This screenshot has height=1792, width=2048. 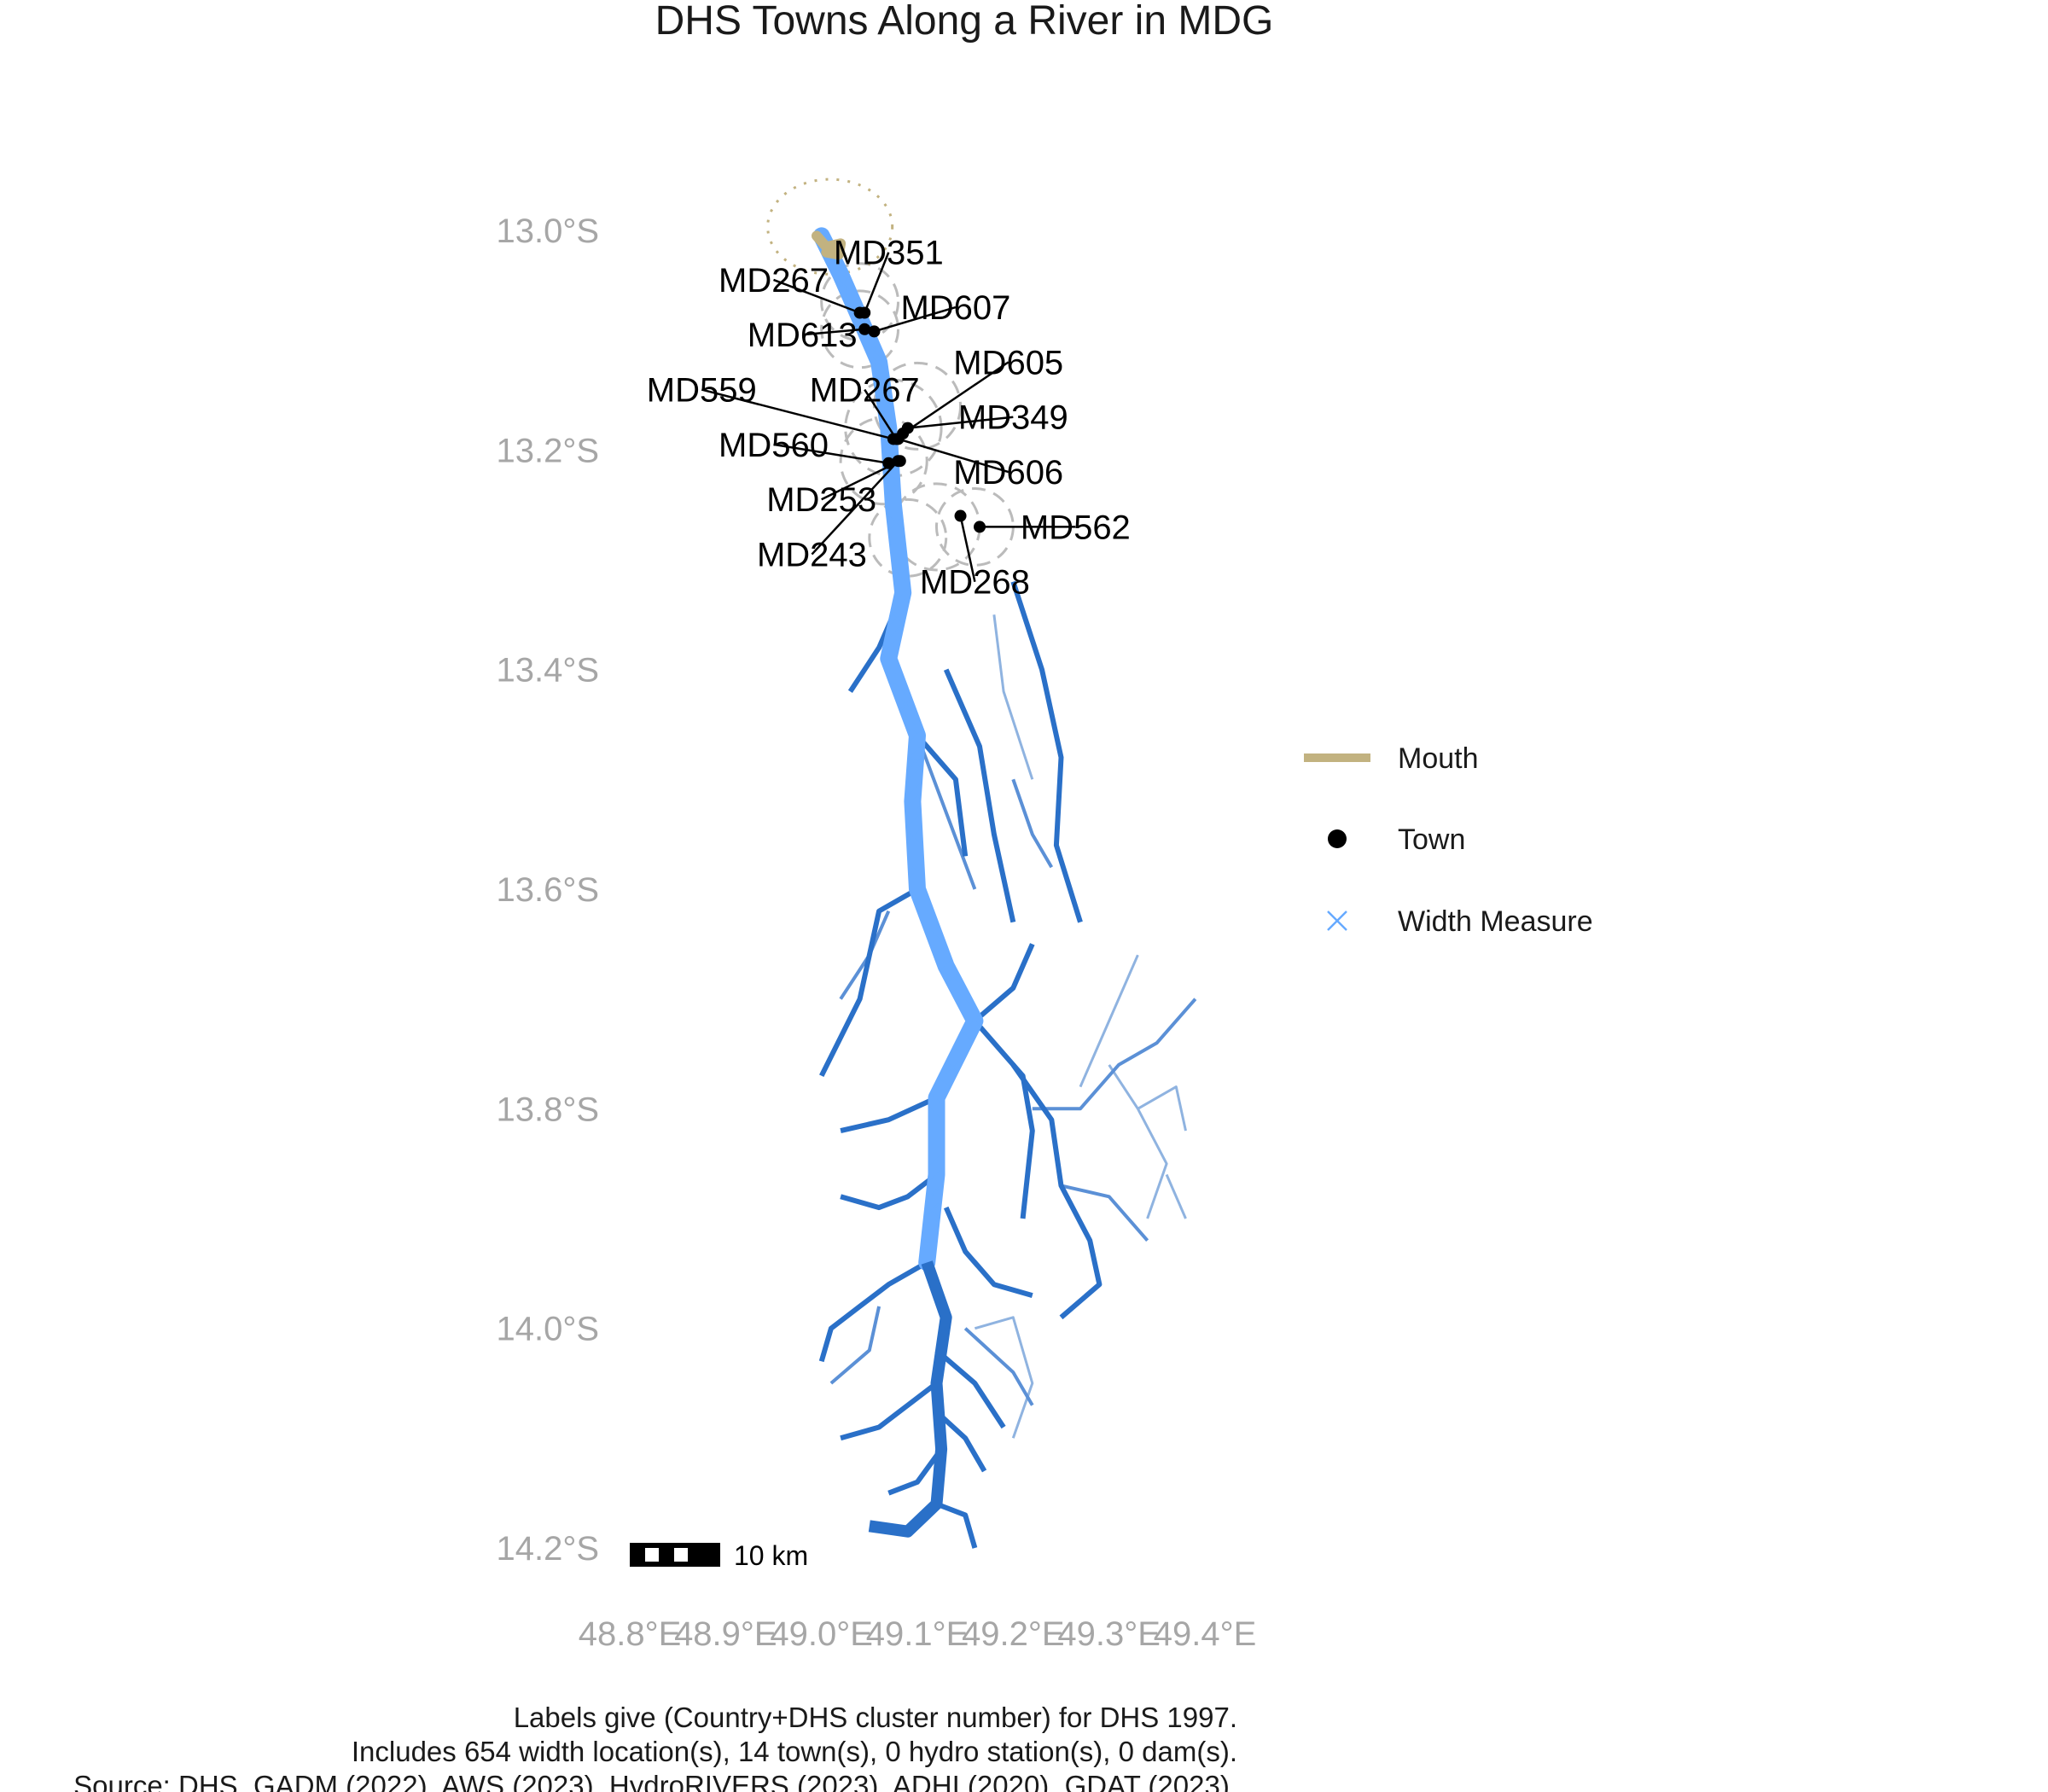 I want to click on label-leader-lines, so click(x=889, y=417).